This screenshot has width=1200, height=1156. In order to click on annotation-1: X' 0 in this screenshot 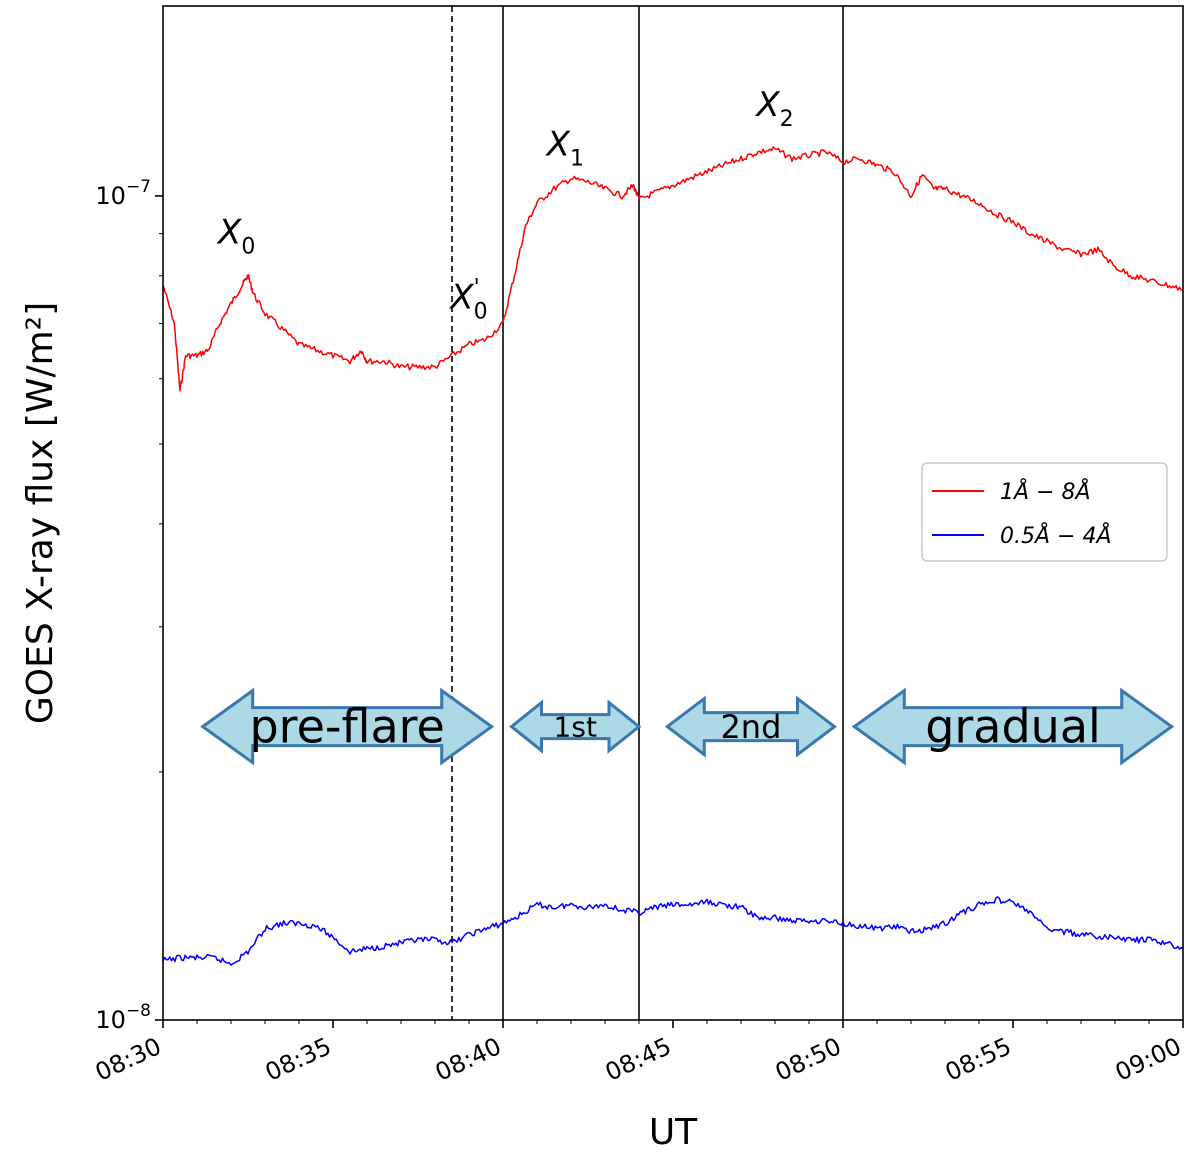, I will do `click(467, 300)`.